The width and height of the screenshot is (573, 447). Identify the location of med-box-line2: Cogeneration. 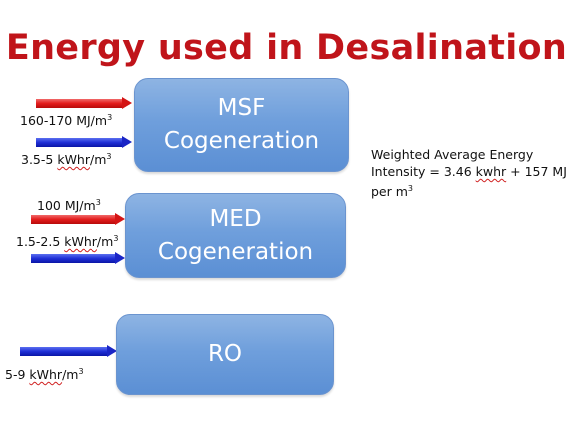
(235, 251).